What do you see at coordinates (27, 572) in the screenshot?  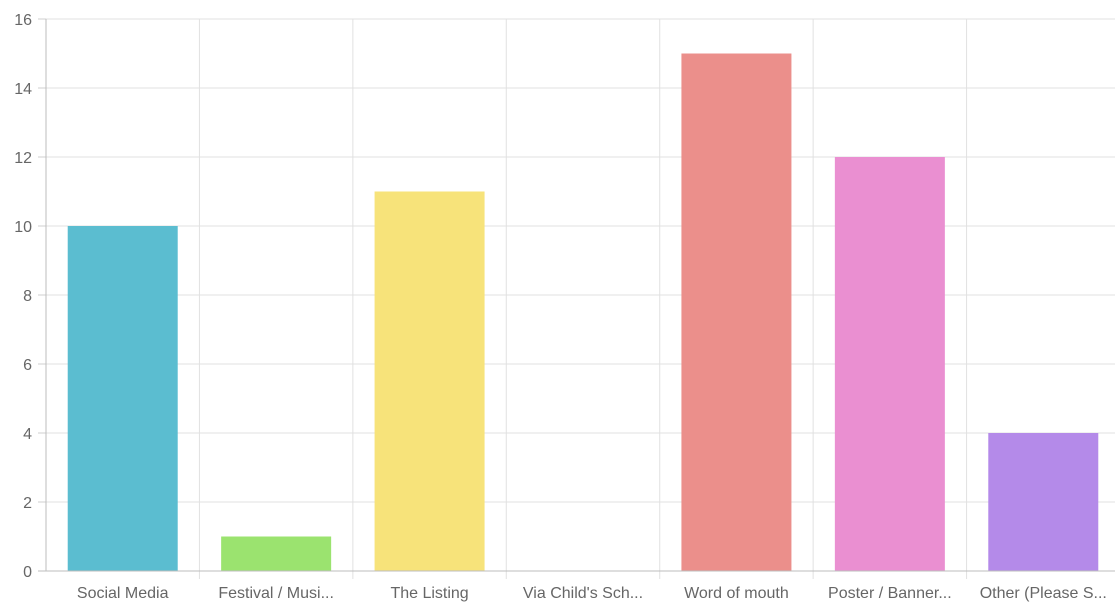 I see `y-tick-label: 0` at bounding box center [27, 572].